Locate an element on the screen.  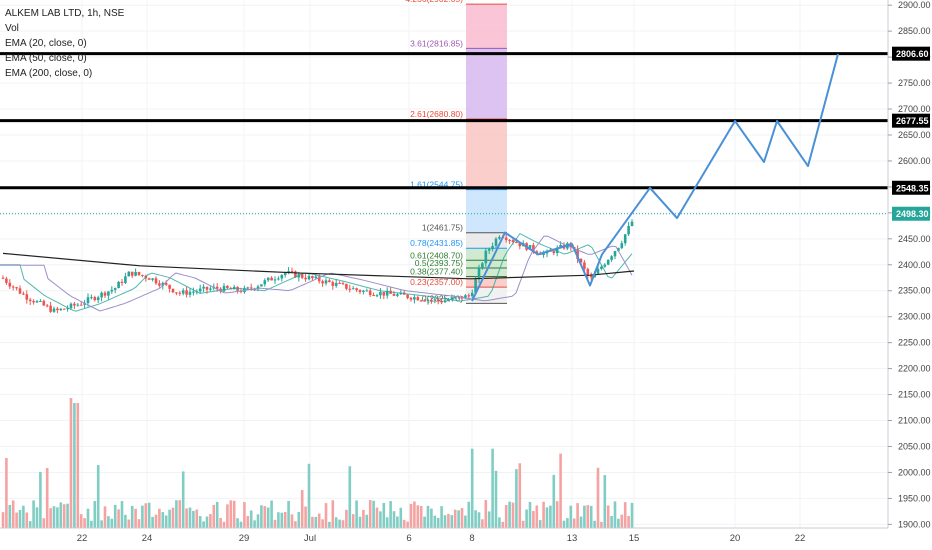
indicator-vol: Vol is located at coordinates (12, 28).